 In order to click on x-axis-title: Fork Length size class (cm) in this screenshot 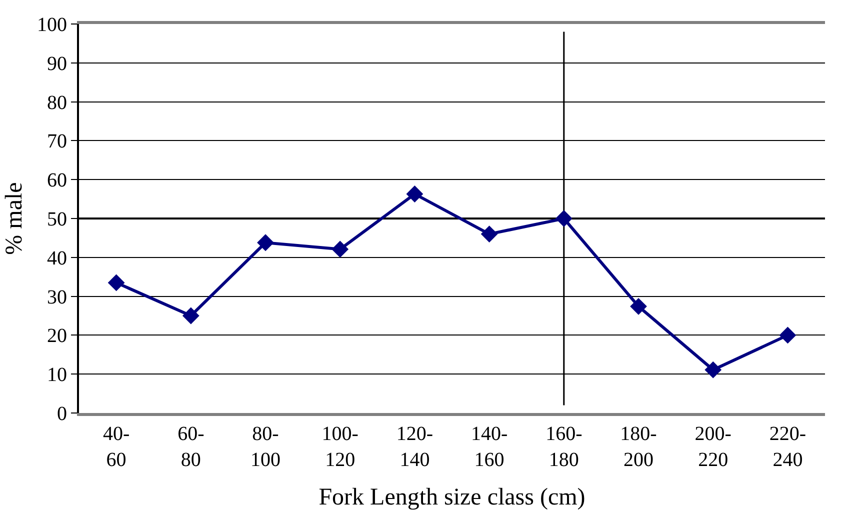, I will do `click(452, 497)`.